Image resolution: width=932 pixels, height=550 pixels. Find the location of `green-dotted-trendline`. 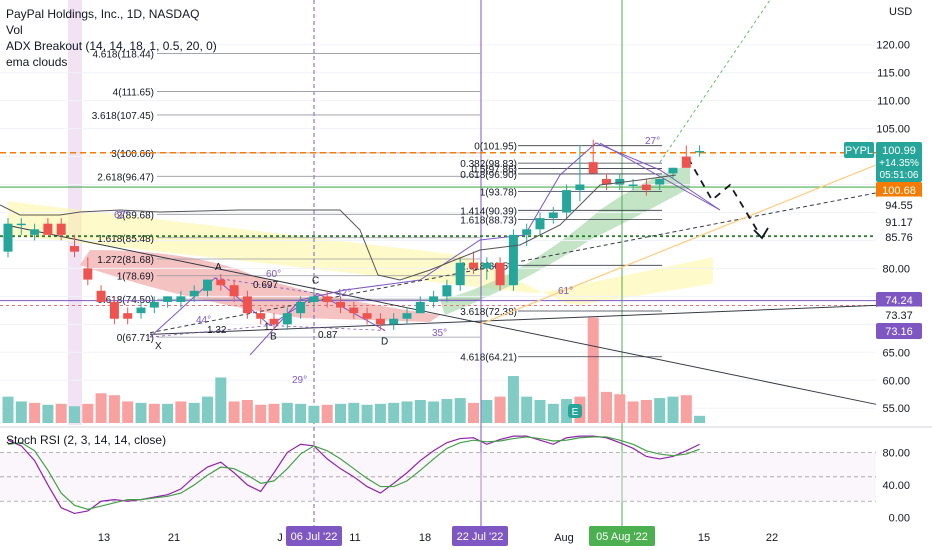

green-dotted-trendline is located at coordinates (715, 81).